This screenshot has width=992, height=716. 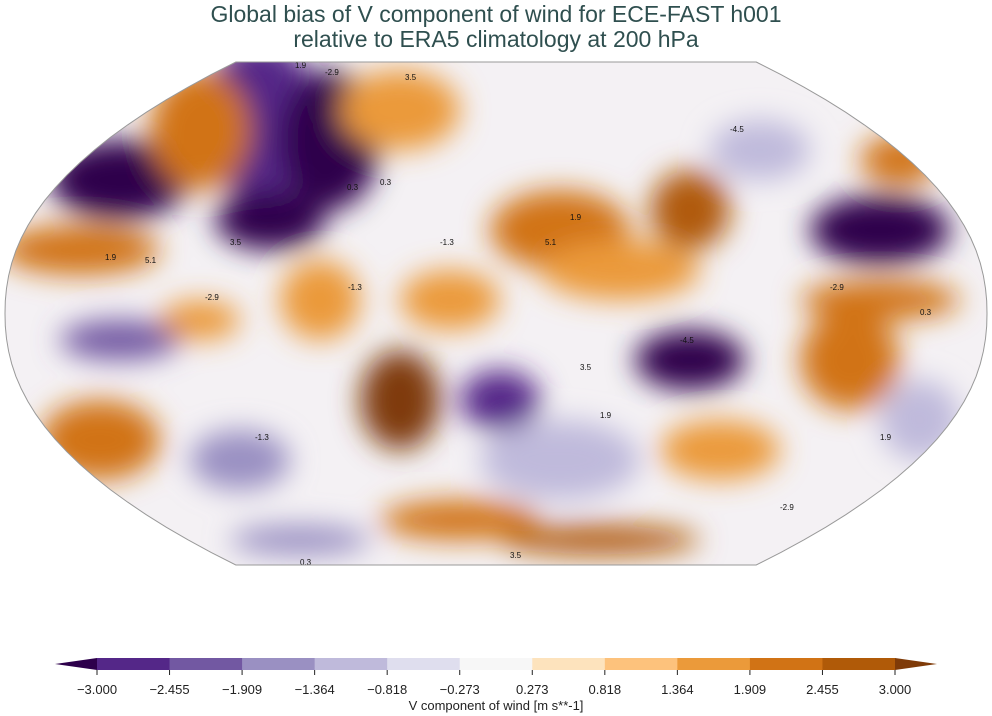 What do you see at coordinates (895, 689) in the screenshot?
I see `colorbar-tick-label: 3.000` at bounding box center [895, 689].